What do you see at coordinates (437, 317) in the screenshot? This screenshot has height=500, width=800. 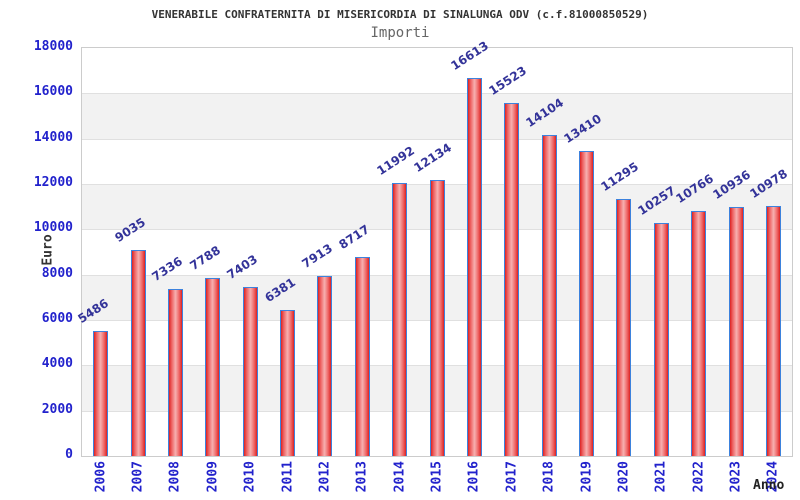 I see `bar-2015` at bounding box center [437, 317].